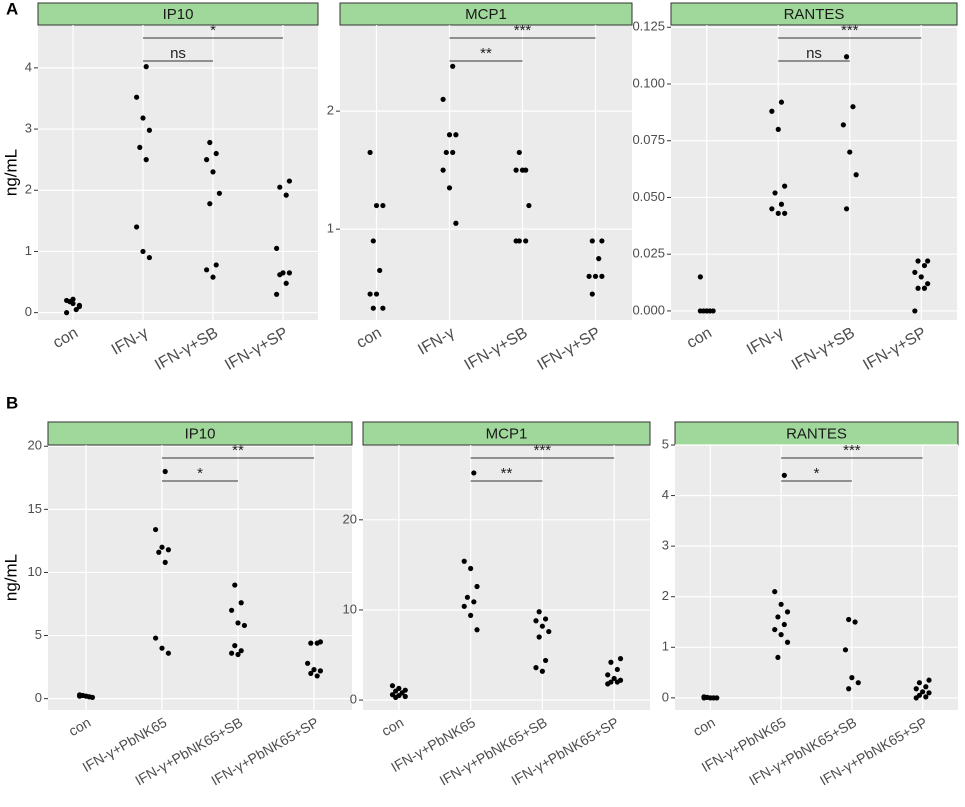 The image size is (965, 807). I want to click on y-tick-label: 0.025, so click(648, 253).